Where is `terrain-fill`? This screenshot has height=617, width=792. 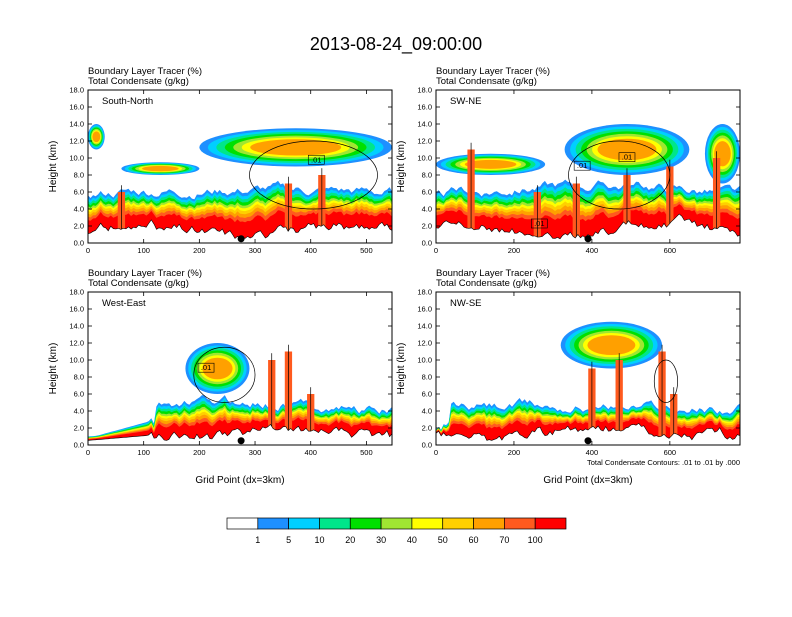 terrain-fill is located at coordinates (588, 434).